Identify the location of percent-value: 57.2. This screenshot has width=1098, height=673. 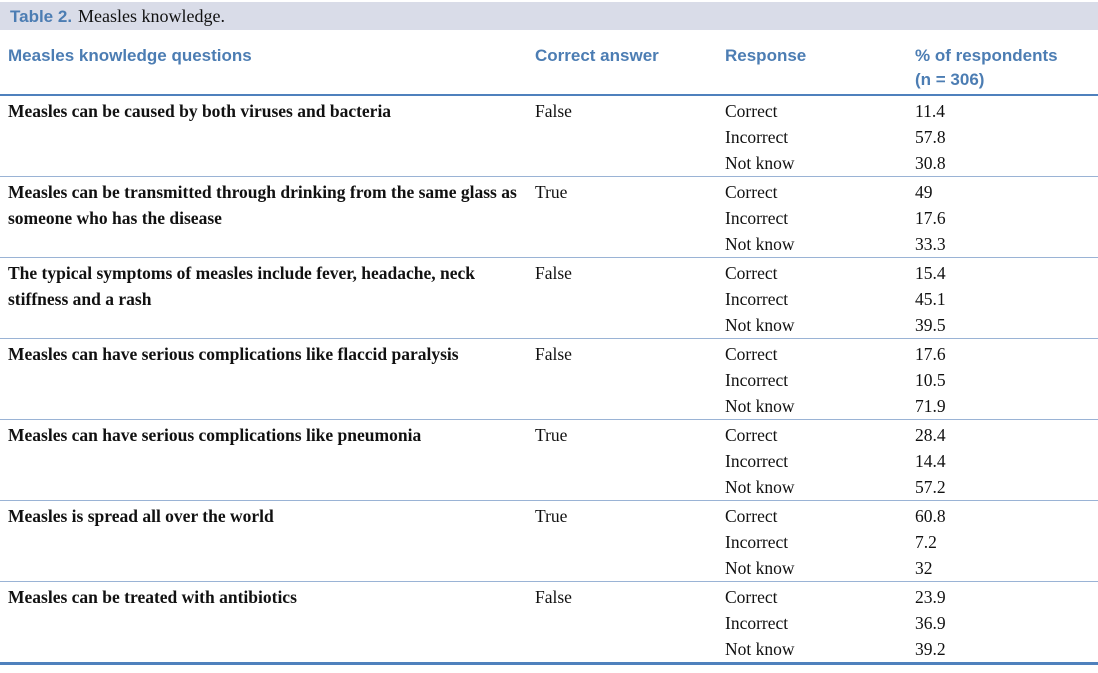
(930, 487).